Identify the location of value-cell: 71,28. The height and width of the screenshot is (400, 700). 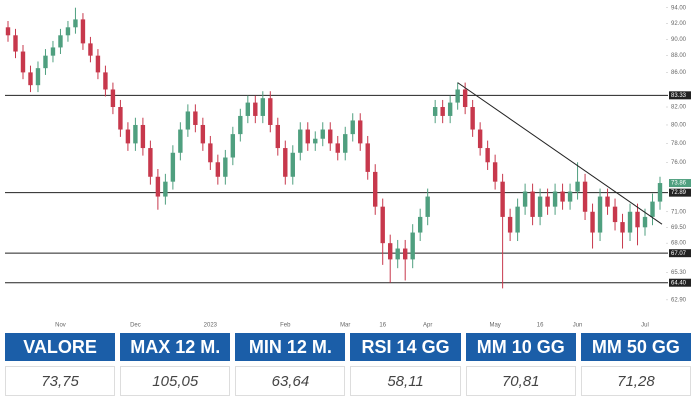
(635, 381).